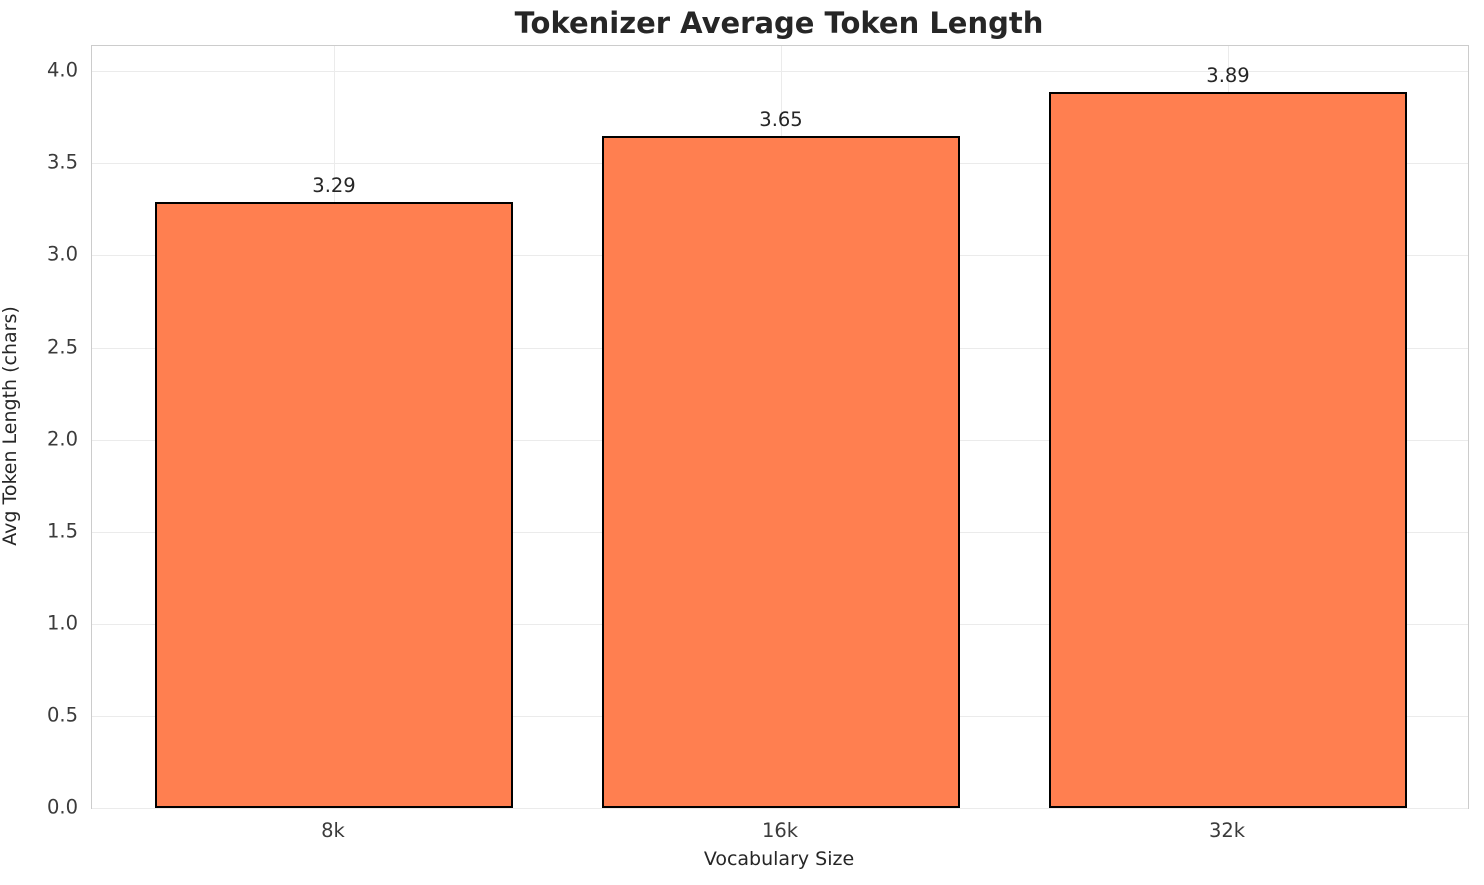  Describe the element at coordinates (62, 254) in the screenshot. I see `y-tick-label: 3.0` at that location.